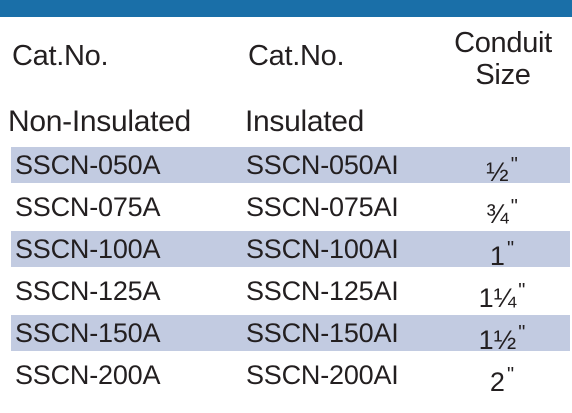  I want to click on header-cat-no-insulated: Cat.No., so click(296, 56).